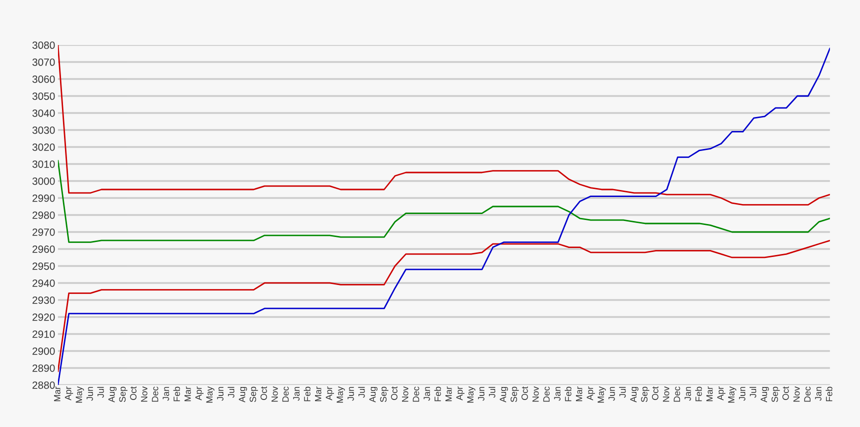  I want to click on y-tick-label: 3000, so click(43, 181).